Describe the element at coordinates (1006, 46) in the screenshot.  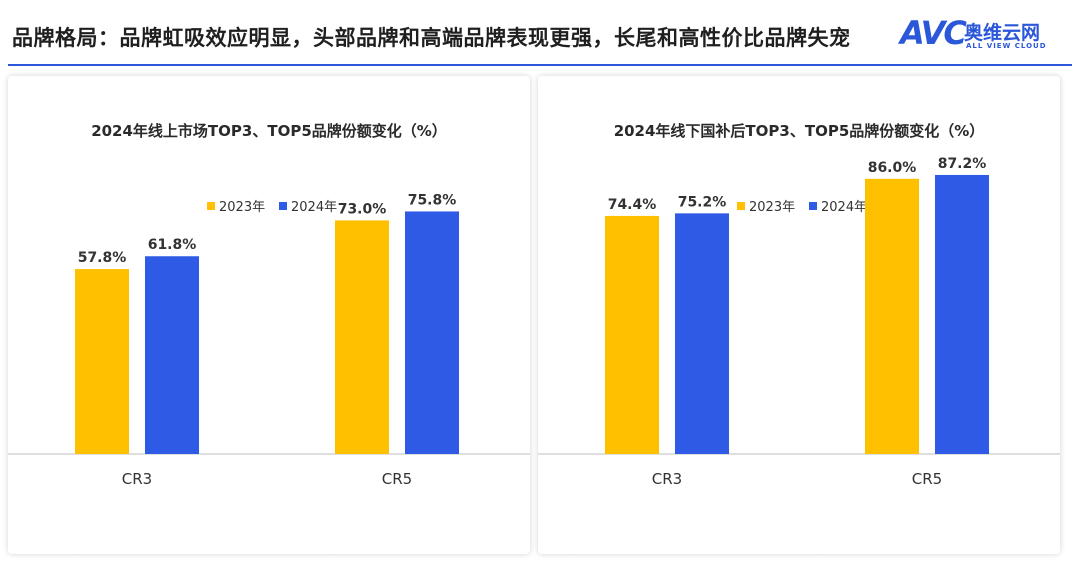
I see `logo-en-text: ALL VIEW CLOUD` at that location.